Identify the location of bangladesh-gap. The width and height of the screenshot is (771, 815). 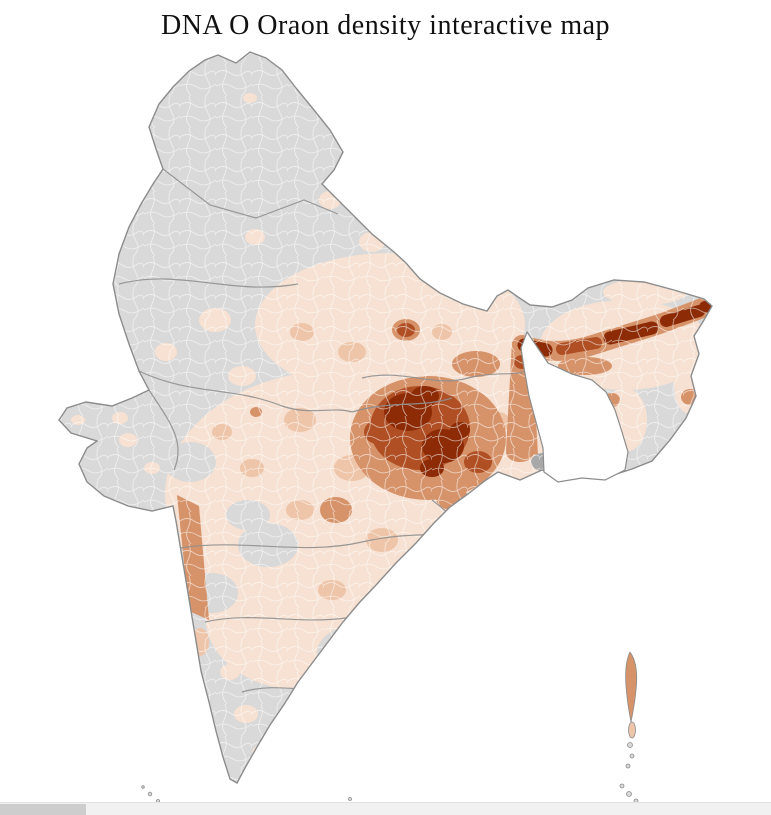
(574, 406).